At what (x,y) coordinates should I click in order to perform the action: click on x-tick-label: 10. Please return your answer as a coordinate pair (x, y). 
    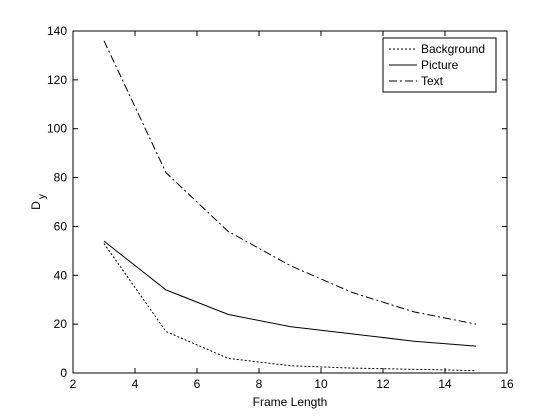
    Looking at the image, I should click on (321, 384).